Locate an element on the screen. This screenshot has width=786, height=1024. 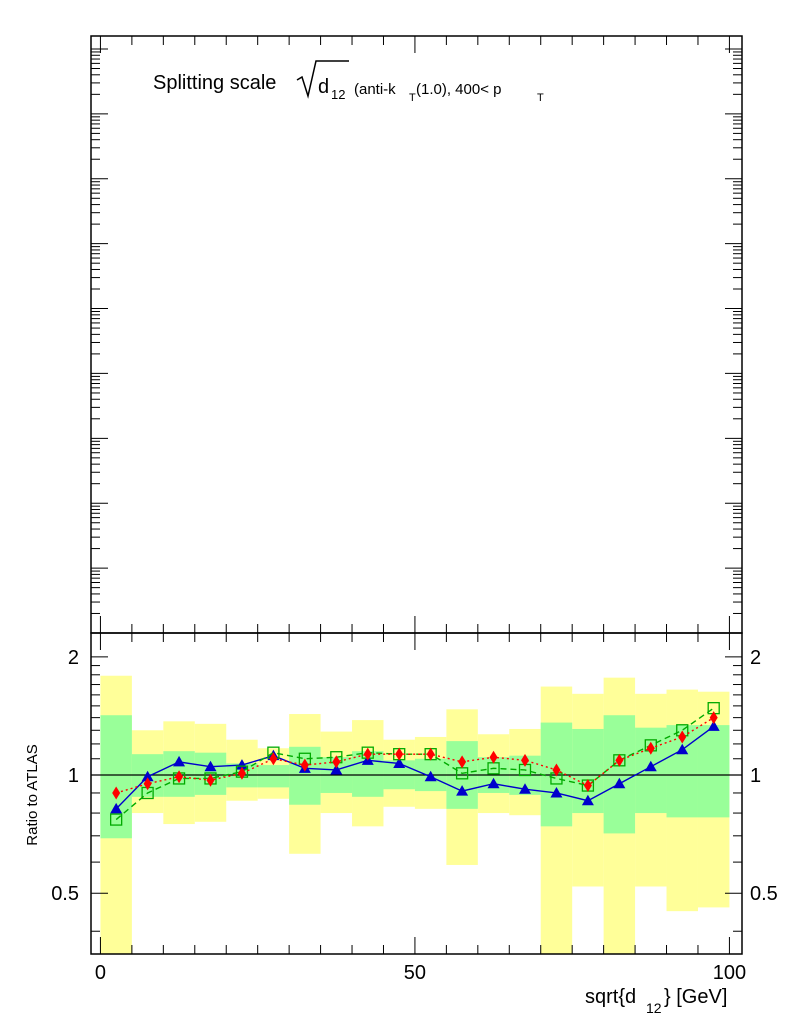
sqrt-sign is located at coordinates (322, 79).